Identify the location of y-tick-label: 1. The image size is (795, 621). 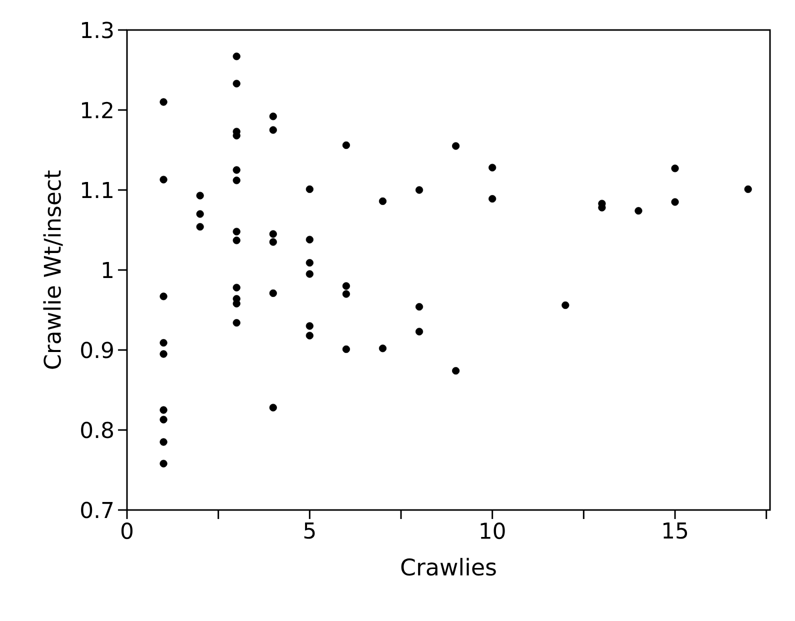
(107, 270).